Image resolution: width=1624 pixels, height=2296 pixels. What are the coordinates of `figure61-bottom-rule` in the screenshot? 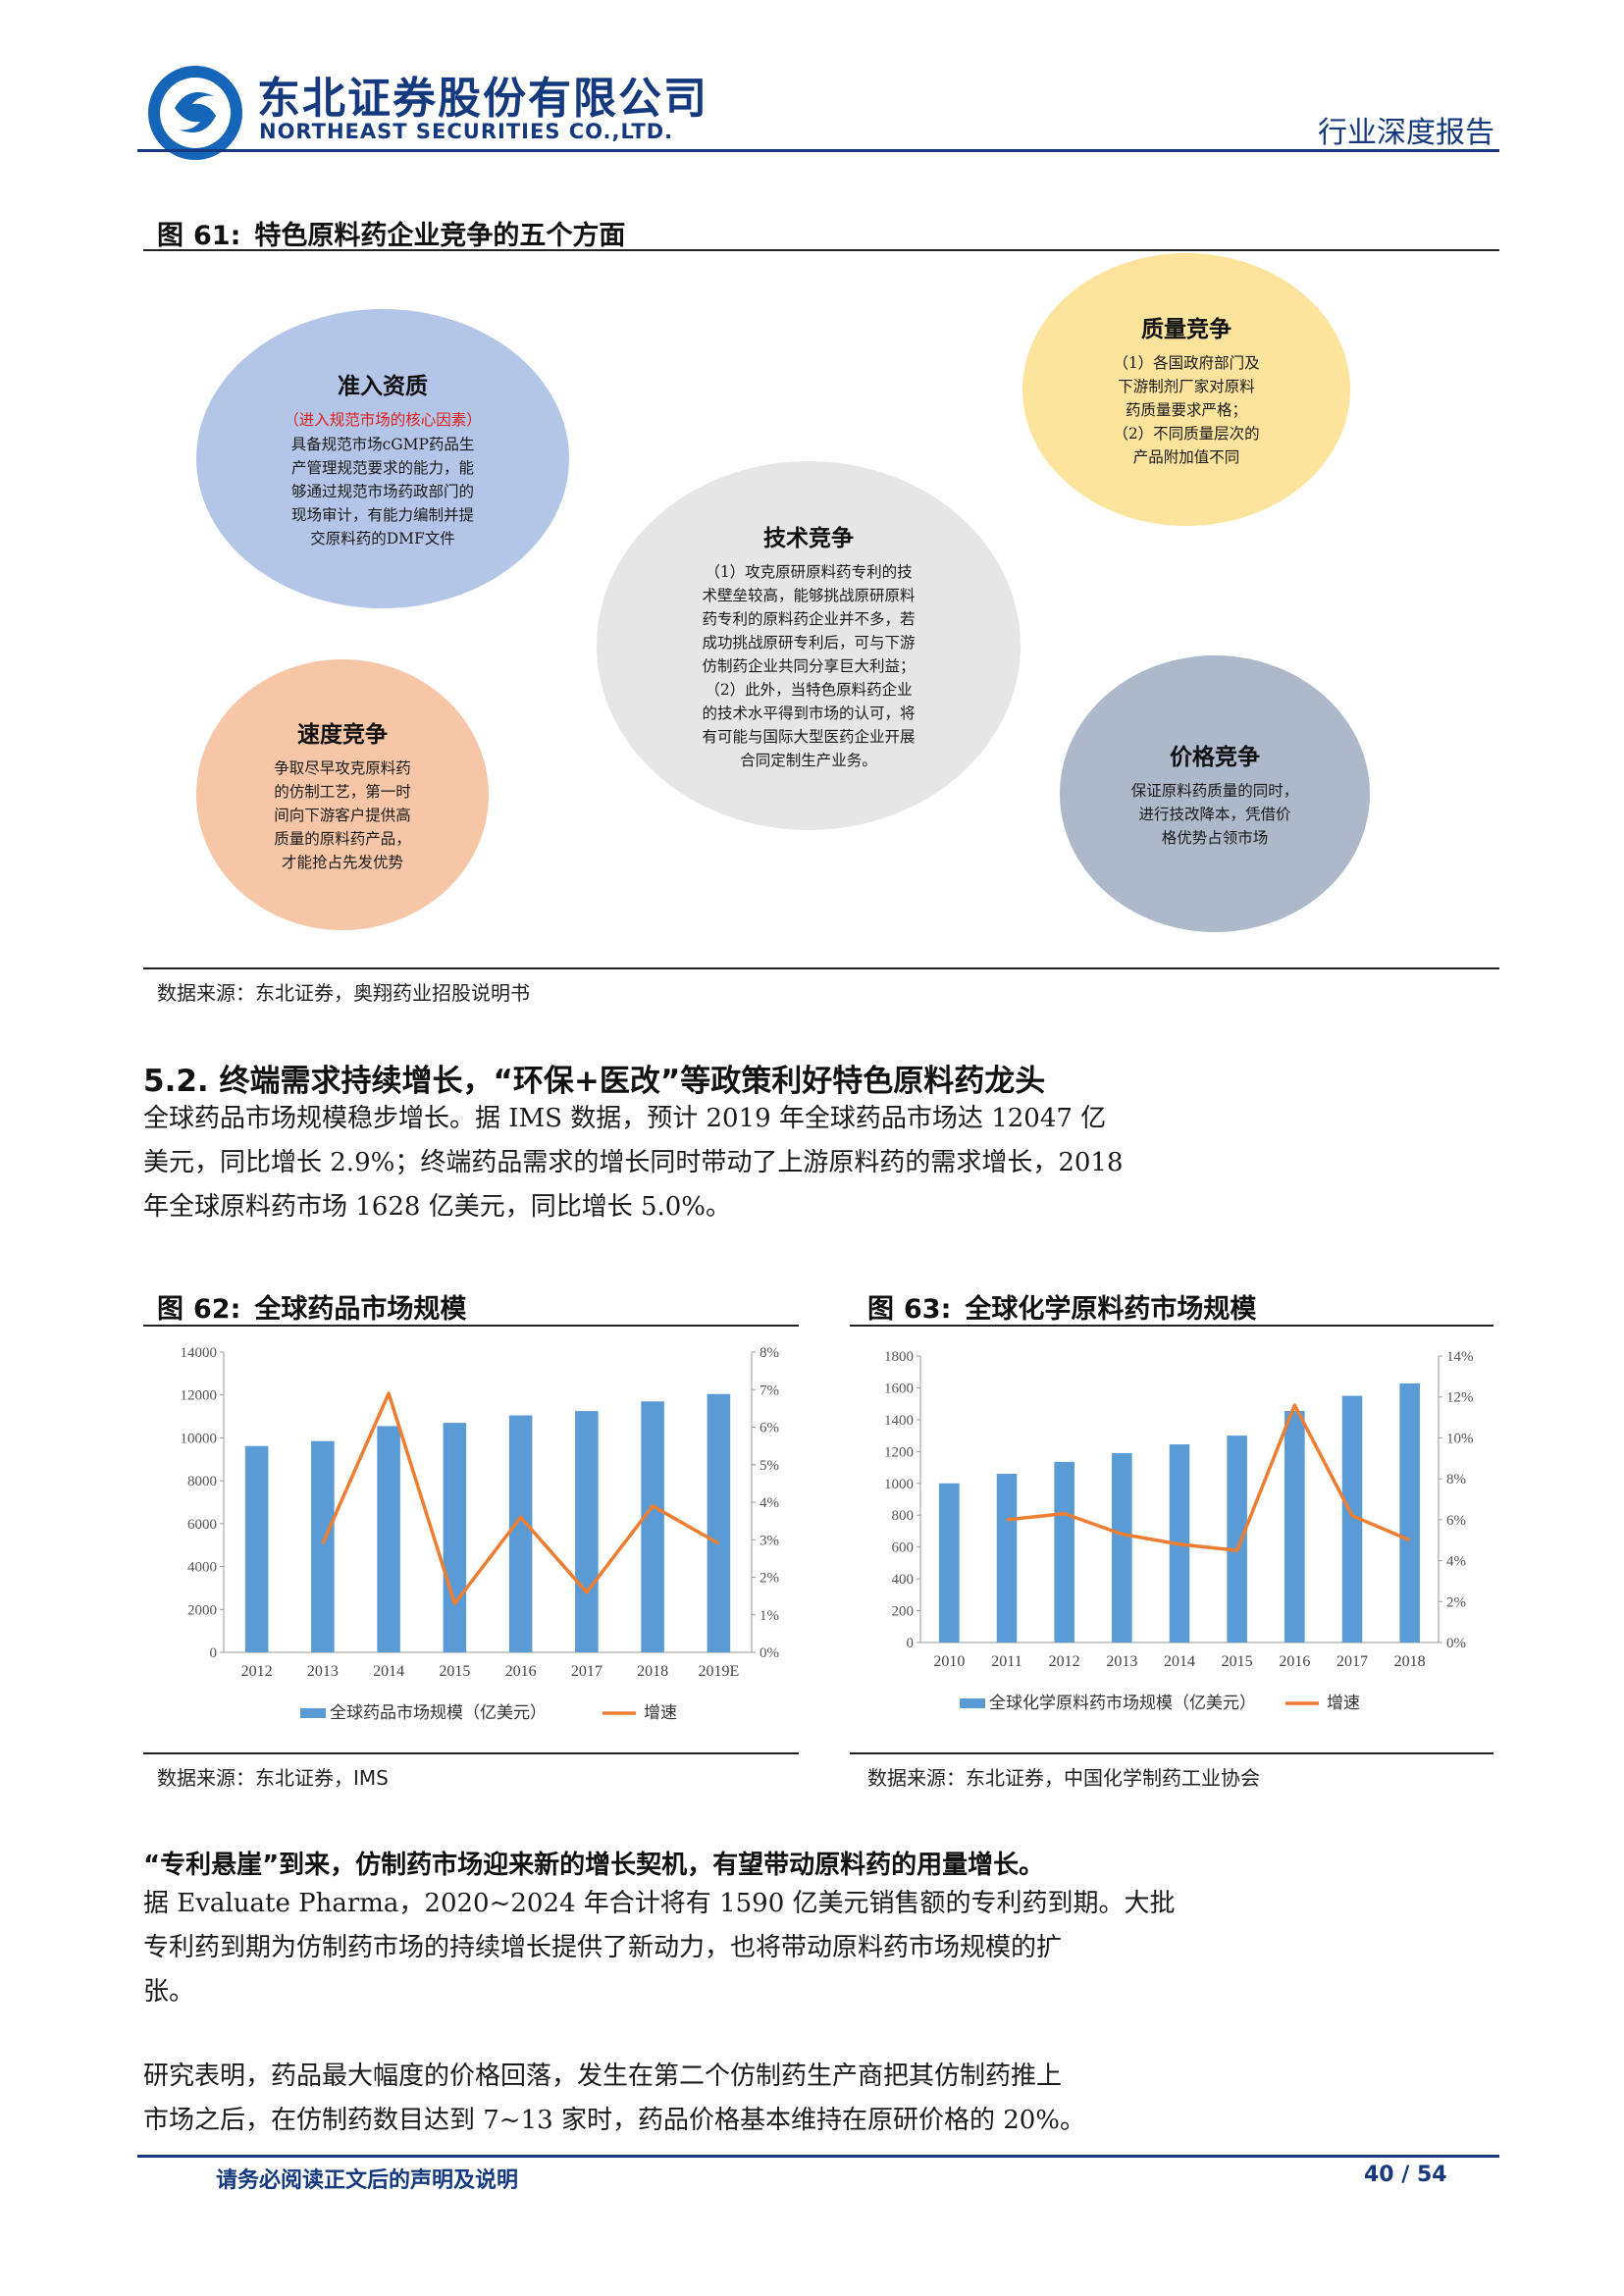 It's located at (821, 968).